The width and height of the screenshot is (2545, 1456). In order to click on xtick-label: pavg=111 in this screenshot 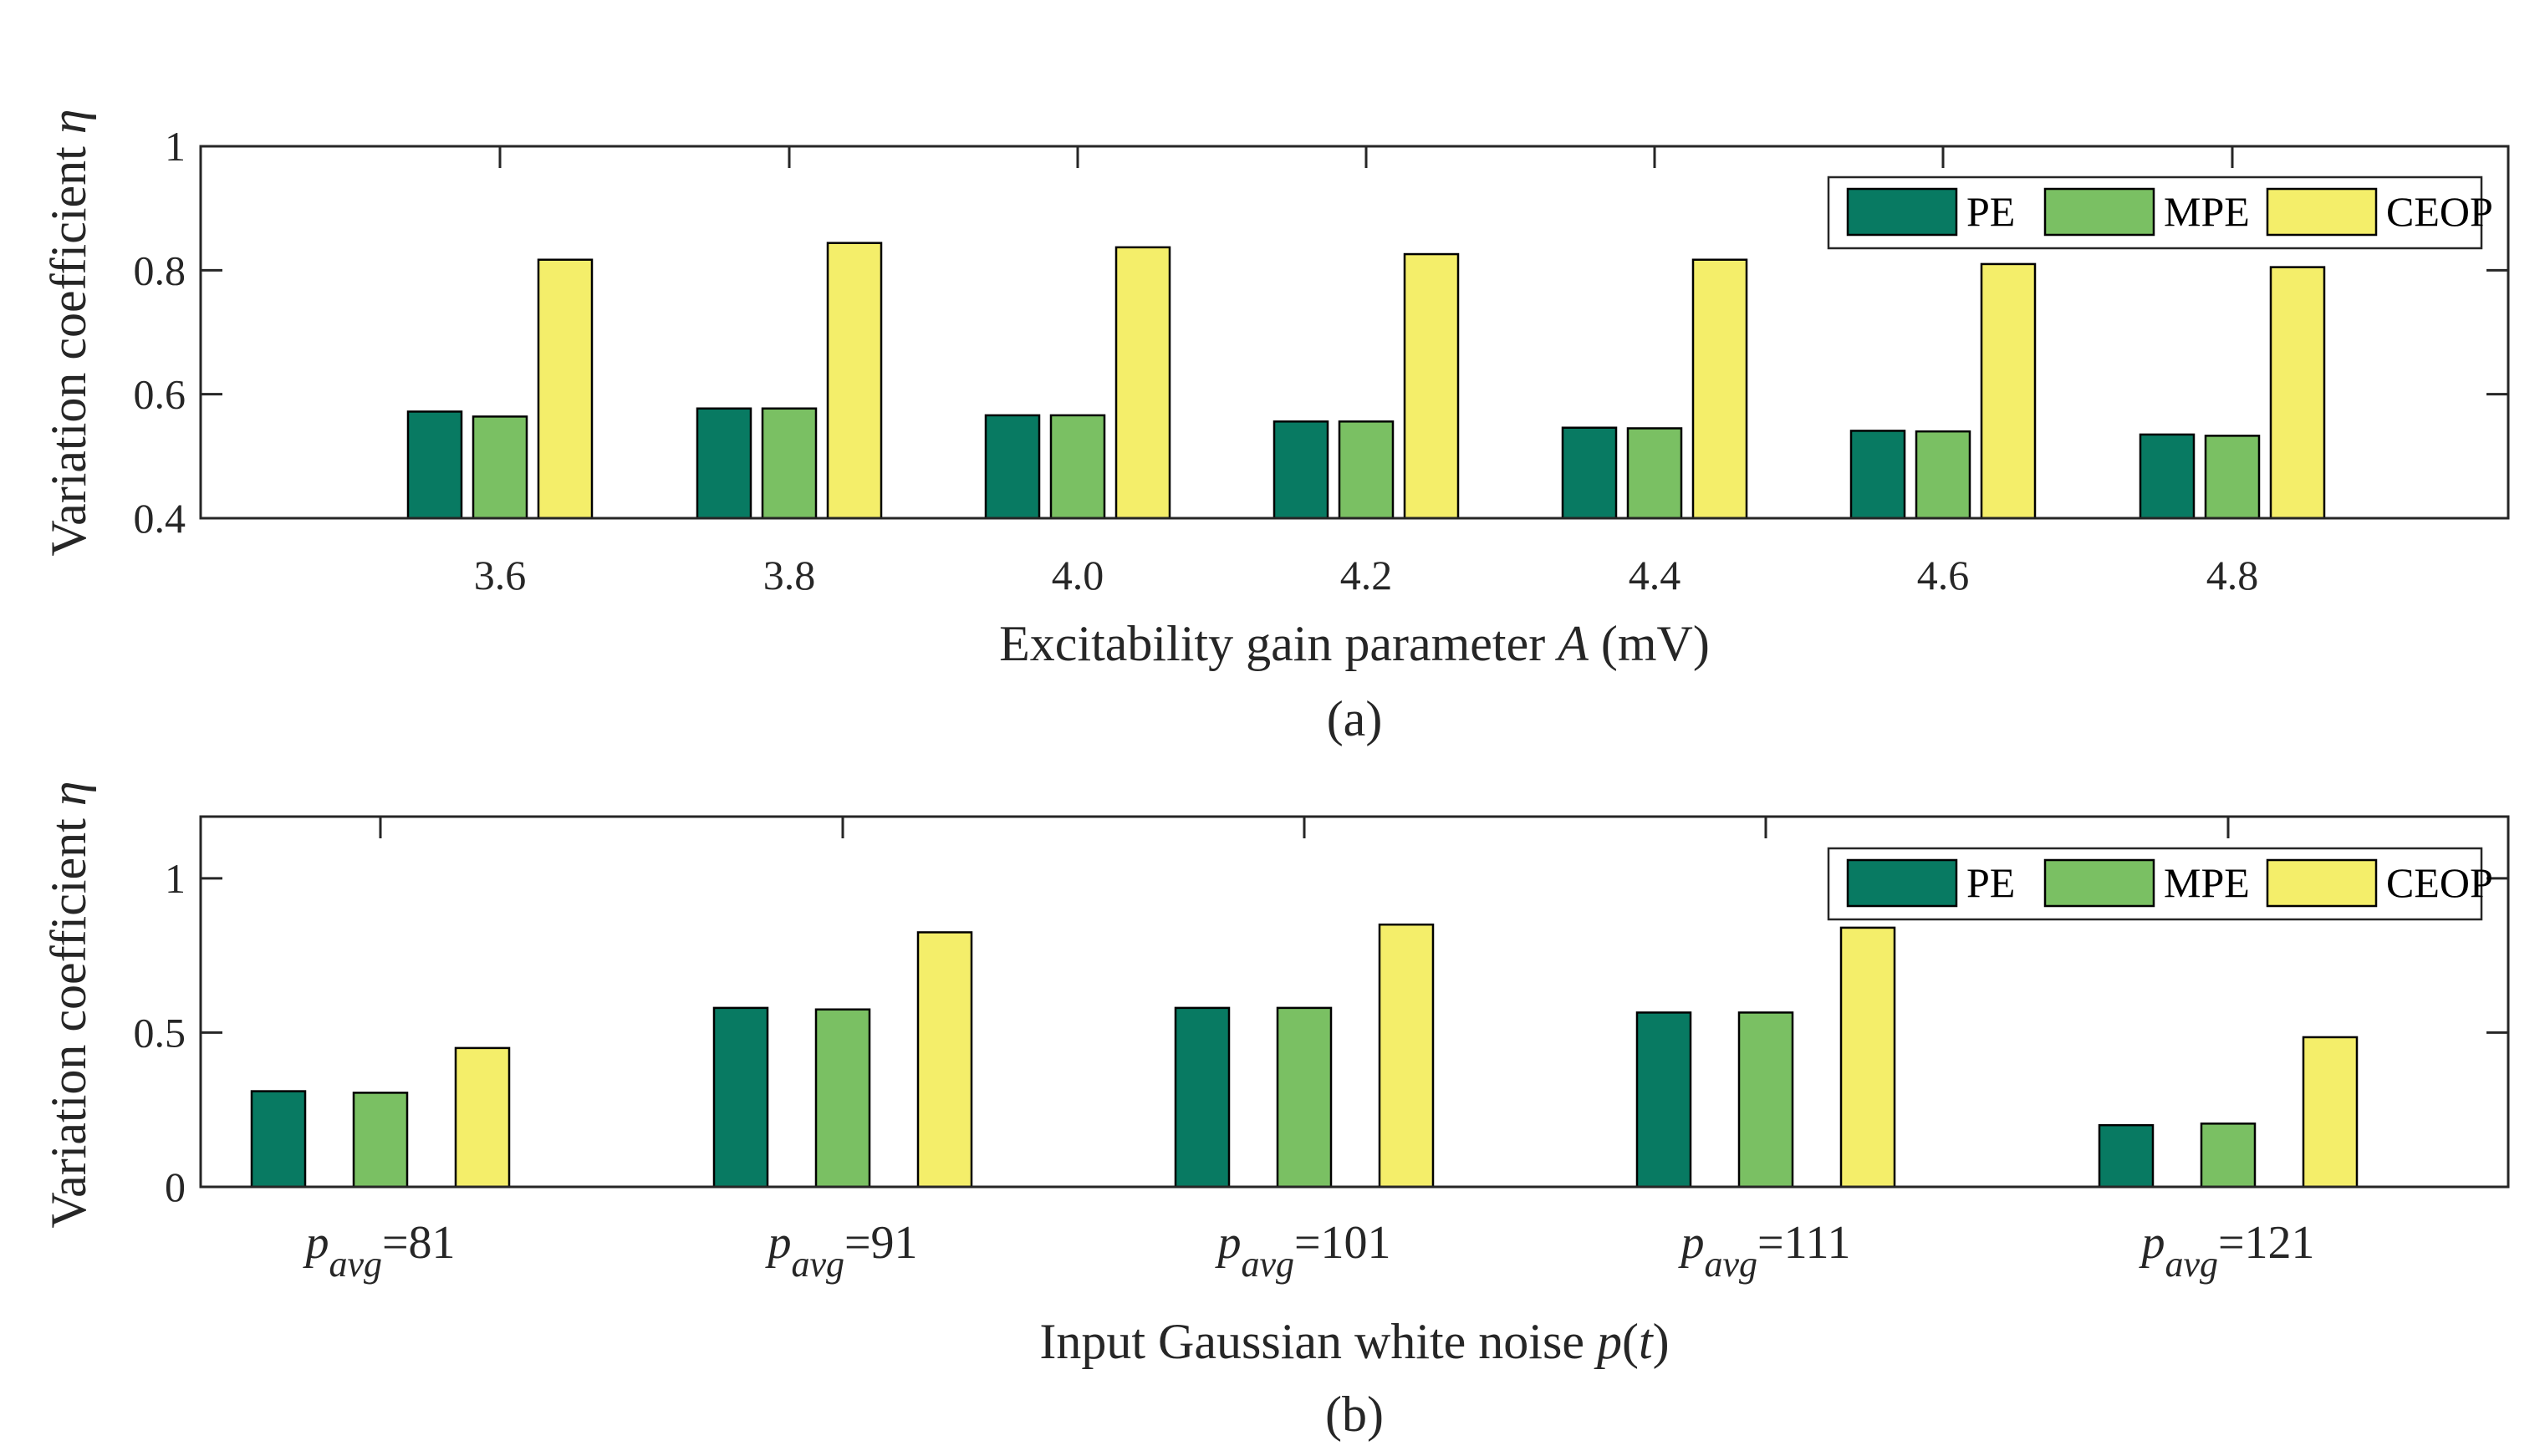, I will do `click(1764, 1251)`.